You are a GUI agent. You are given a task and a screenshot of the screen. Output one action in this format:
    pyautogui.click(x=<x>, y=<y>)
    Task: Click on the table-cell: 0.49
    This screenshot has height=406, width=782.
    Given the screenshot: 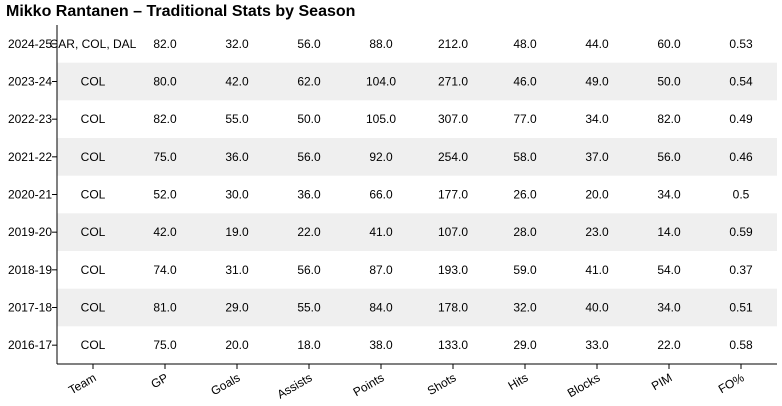 What is the action you would take?
    pyautogui.click(x=741, y=119)
    